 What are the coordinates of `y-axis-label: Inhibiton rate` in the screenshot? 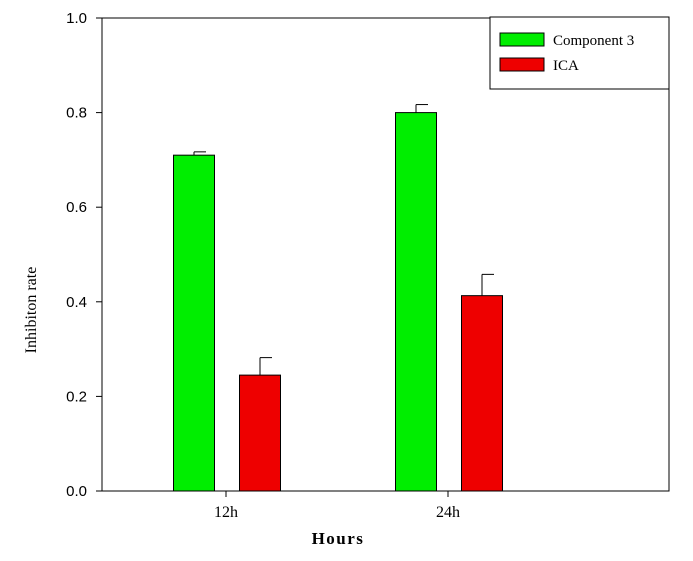 It's located at (31, 310).